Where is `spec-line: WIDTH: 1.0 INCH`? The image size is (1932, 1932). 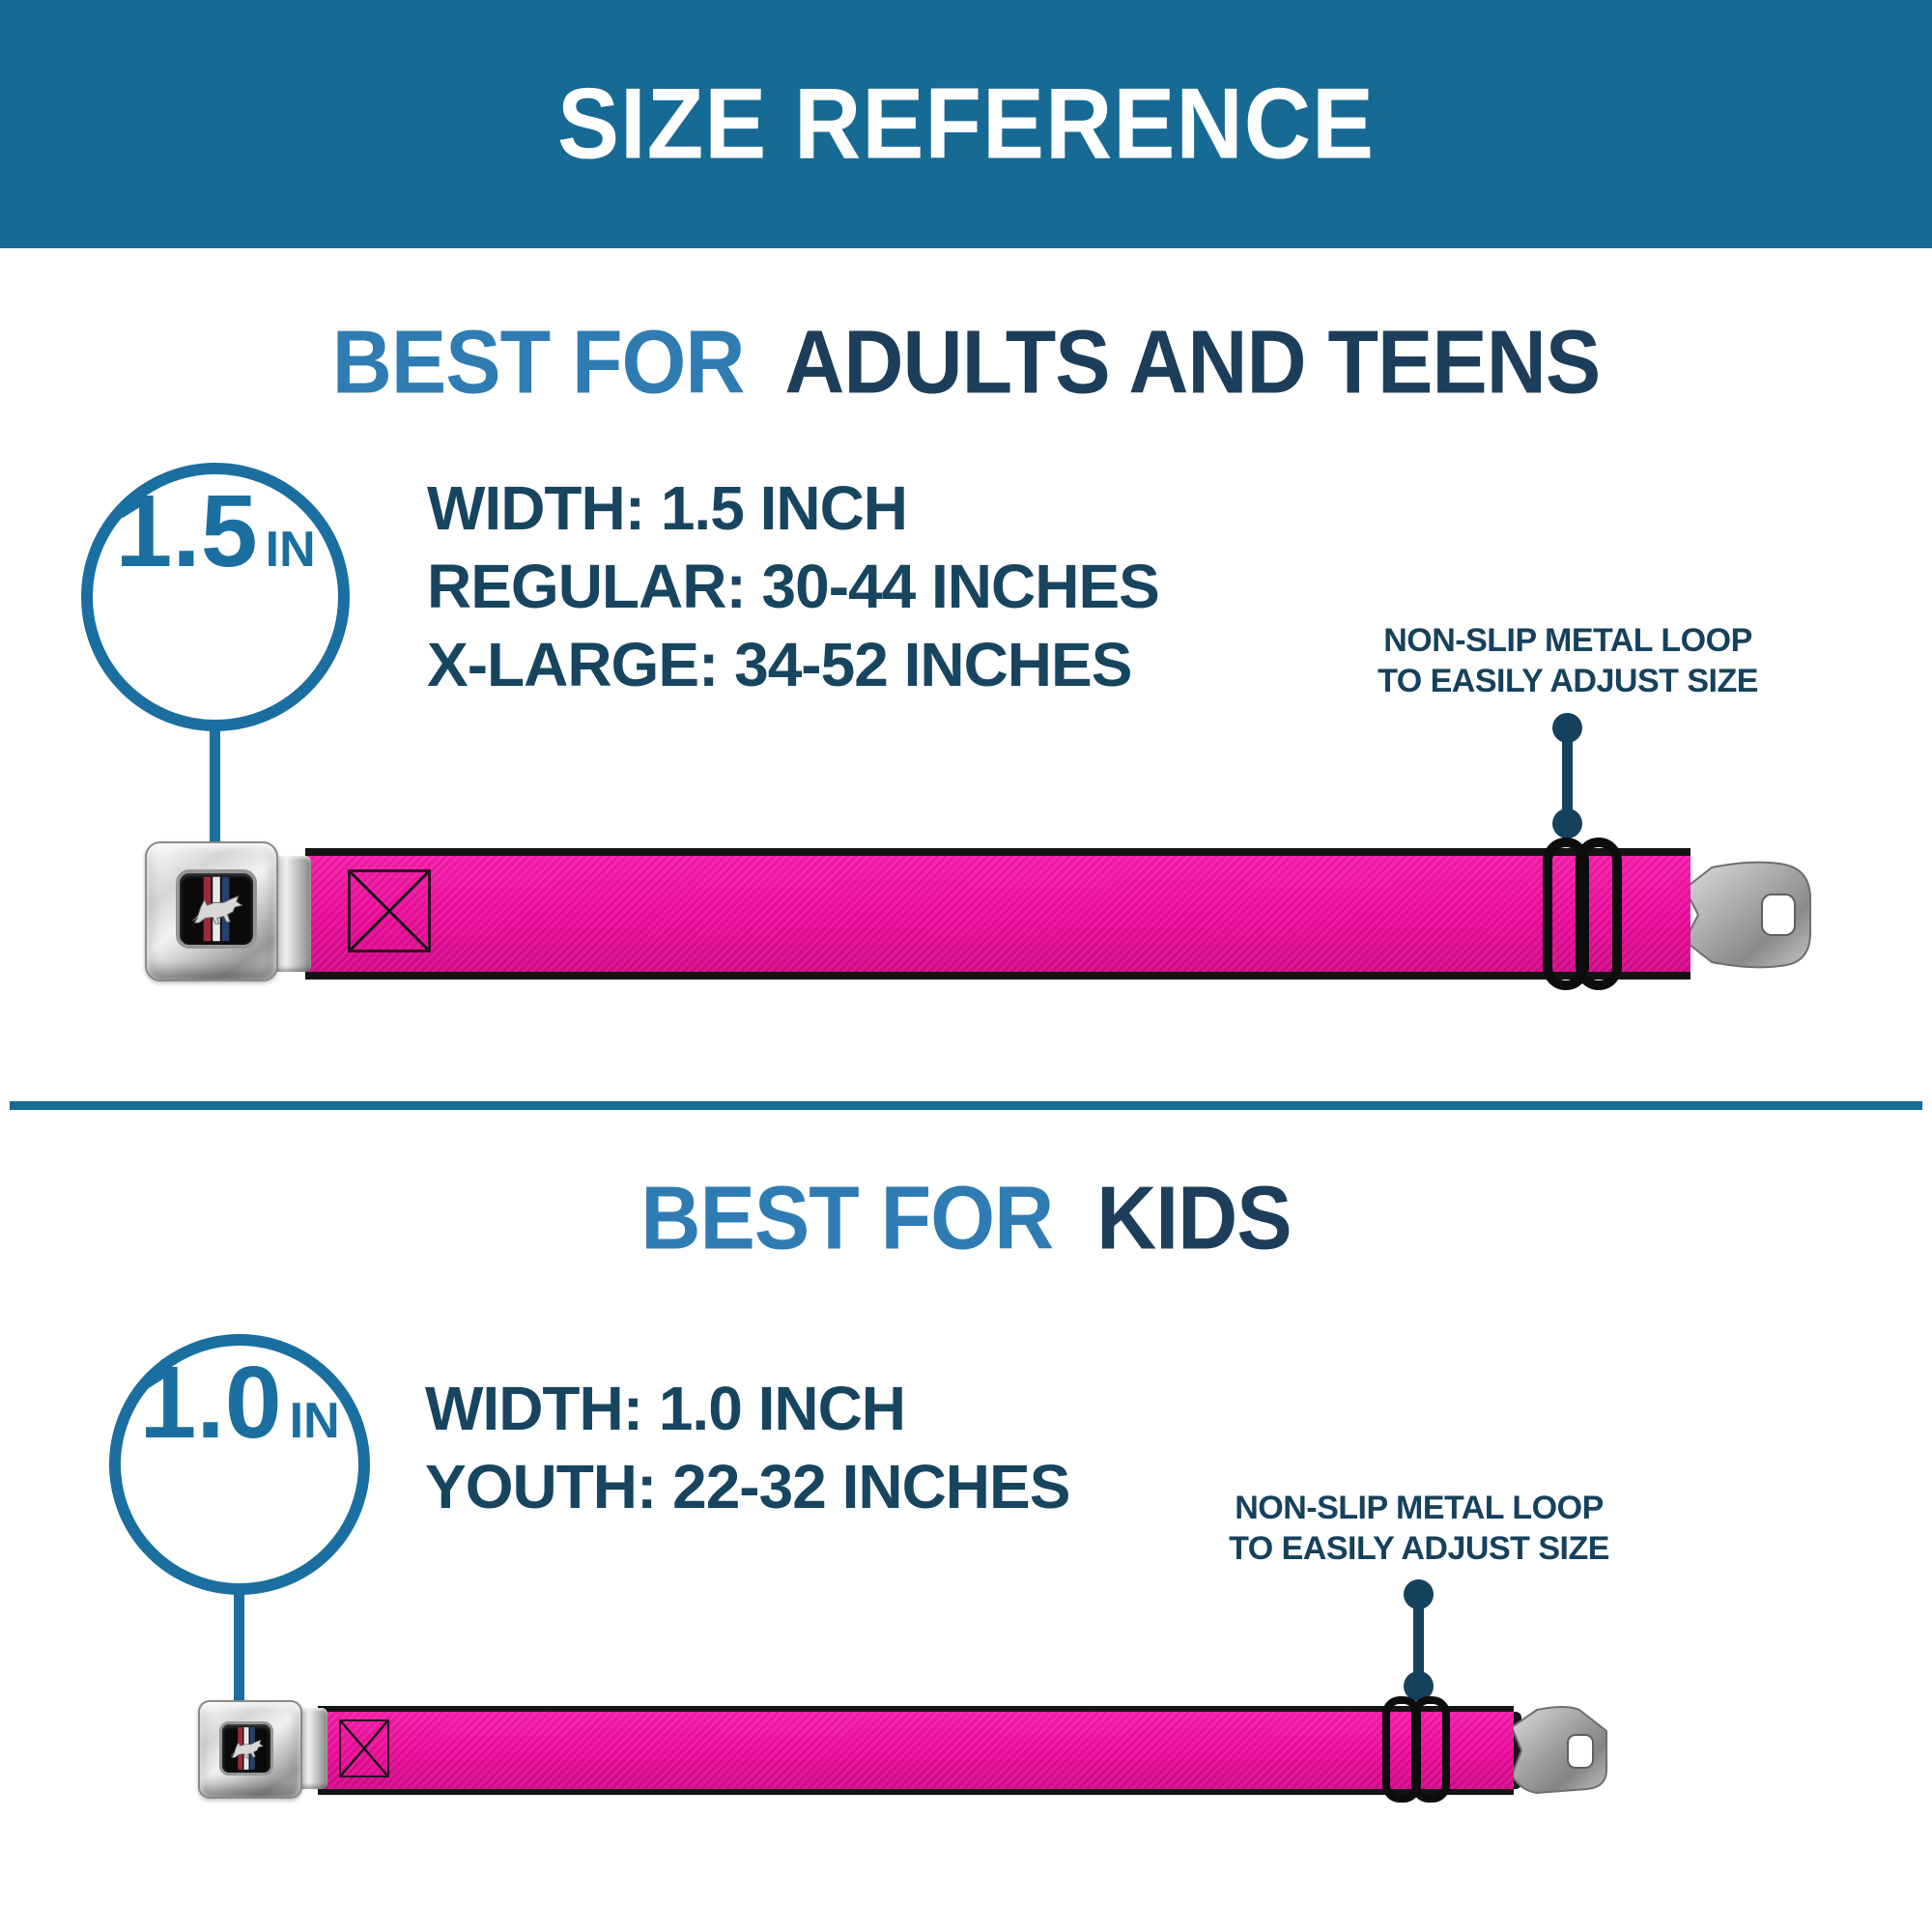 spec-line: WIDTH: 1.0 INCH is located at coordinates (665, 1408).